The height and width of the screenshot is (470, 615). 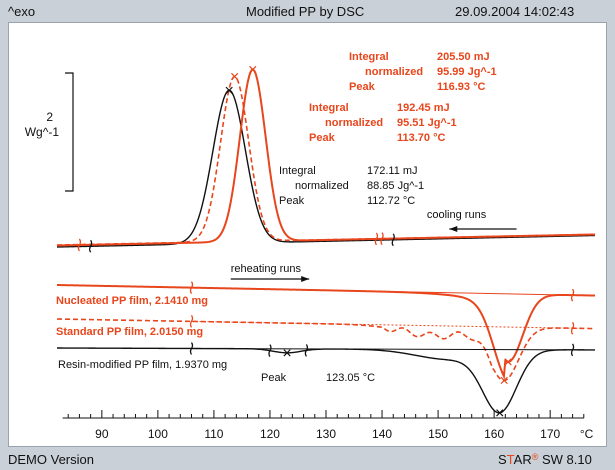 I want to click on heating-small-peak-marker, so click(x=287, y=353).